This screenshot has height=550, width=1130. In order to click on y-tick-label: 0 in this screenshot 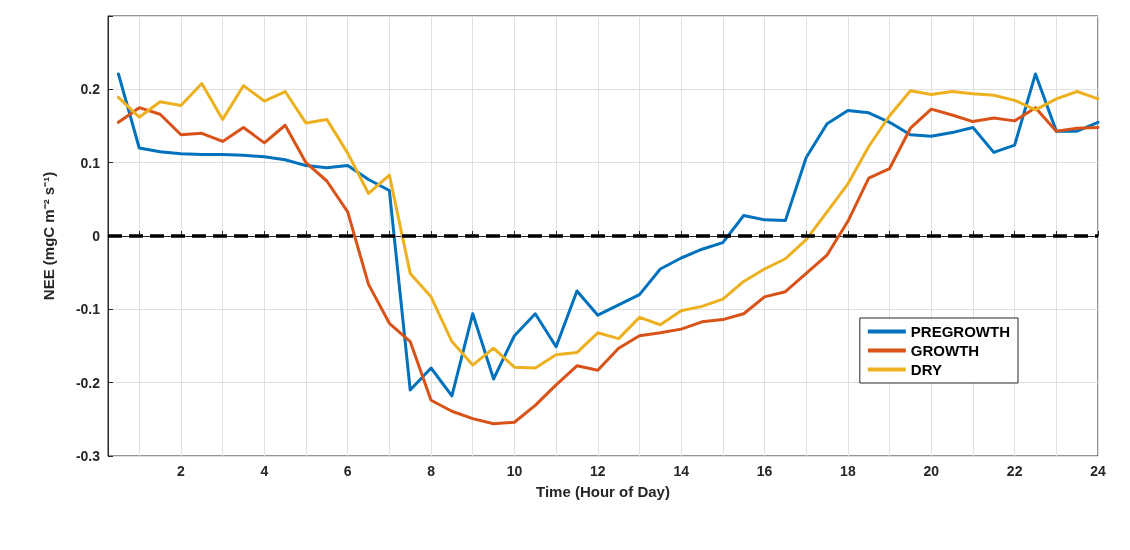, I will do `click(96, 236)`.